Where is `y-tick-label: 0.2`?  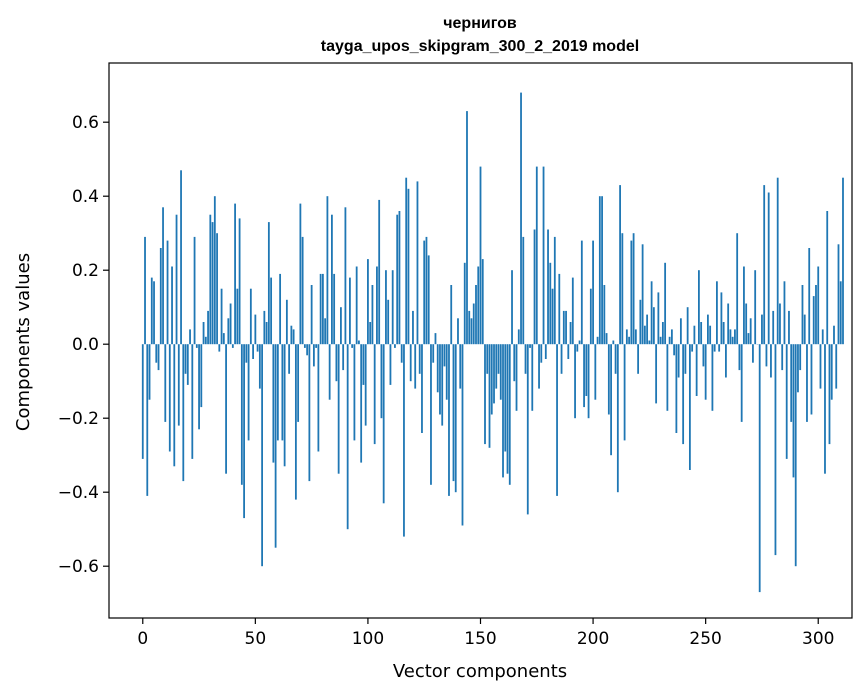 y-tick-label: 0.2 is located at coordinates (85, 271).